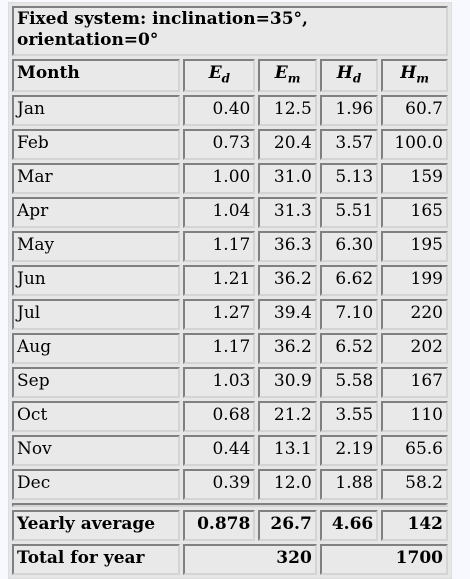 The image size is (470, 579). What do you see at coordinates (96, 526) in the screenshot?
I see `average-label: Yearly average` at bounding box center [96, 526].